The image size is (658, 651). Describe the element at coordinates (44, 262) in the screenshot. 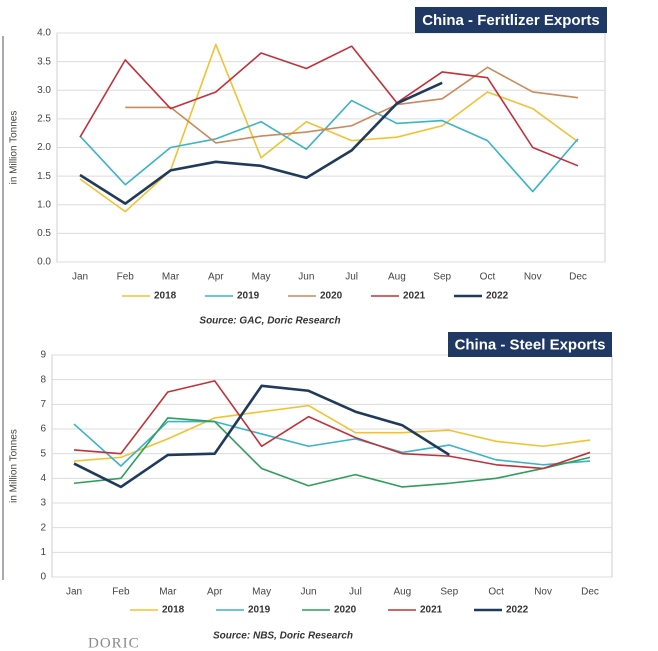

I see `y-tick-label: 0.0` at that location.